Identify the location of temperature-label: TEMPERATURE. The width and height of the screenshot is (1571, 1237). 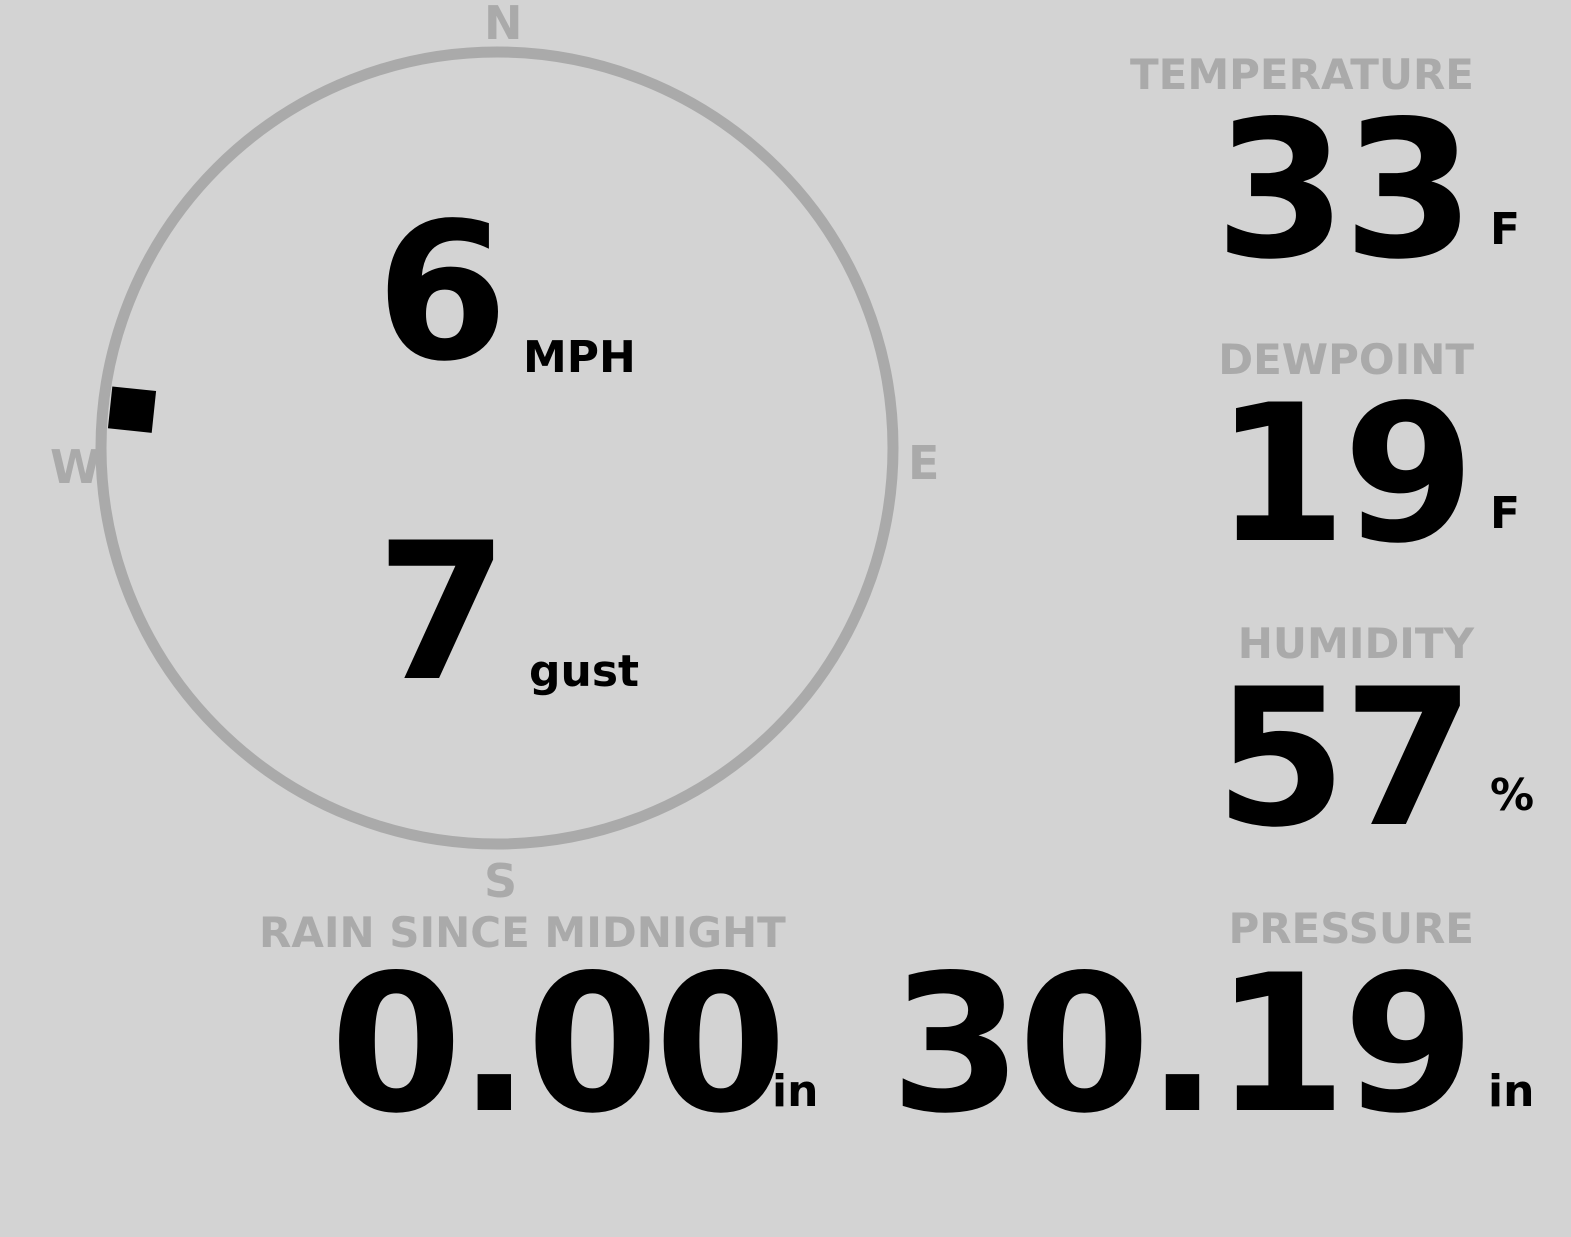
(1302, 74).